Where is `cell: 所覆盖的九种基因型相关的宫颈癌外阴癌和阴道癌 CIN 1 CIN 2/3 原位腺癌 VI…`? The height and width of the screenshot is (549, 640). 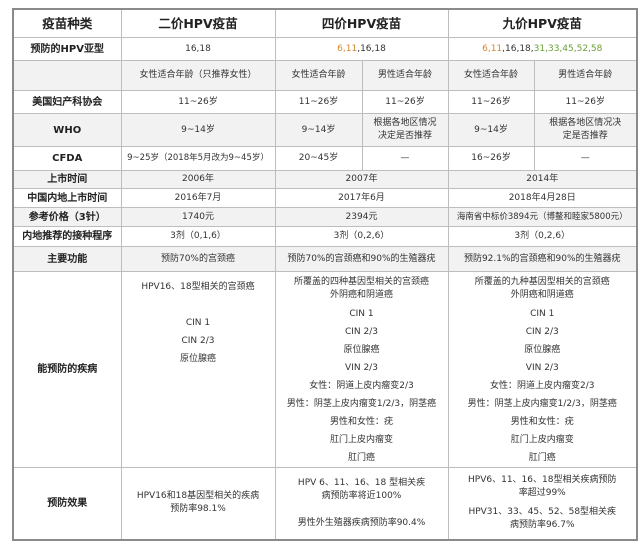 cell: 所覆盖的九种基因型相关的宫颈癌外阴癌和阴道癌 CIN 1 CIN 2/3 原位腺癌 VI… is located at coordinates (542, 369).